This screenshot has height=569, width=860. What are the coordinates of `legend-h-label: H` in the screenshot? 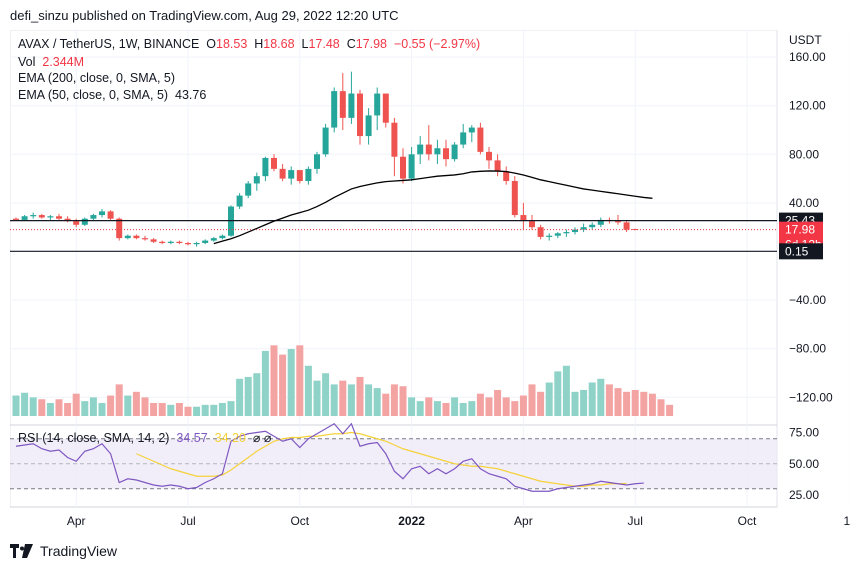 It's located at (259, 44).